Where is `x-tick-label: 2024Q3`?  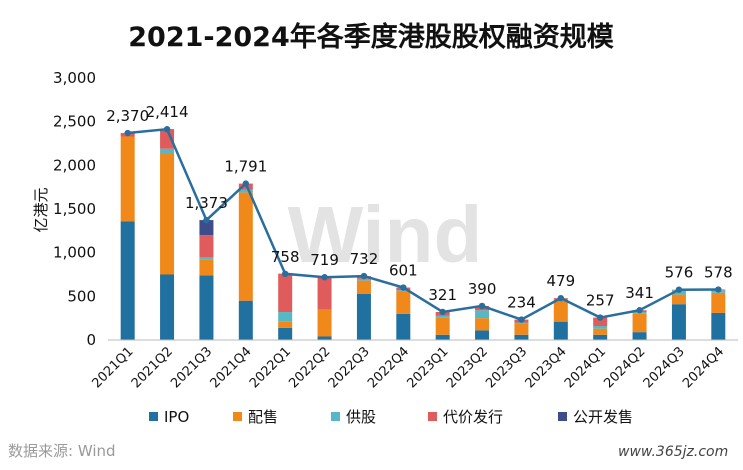 x-tick-label: 2024Q3 is located at coordinates (664, 367).